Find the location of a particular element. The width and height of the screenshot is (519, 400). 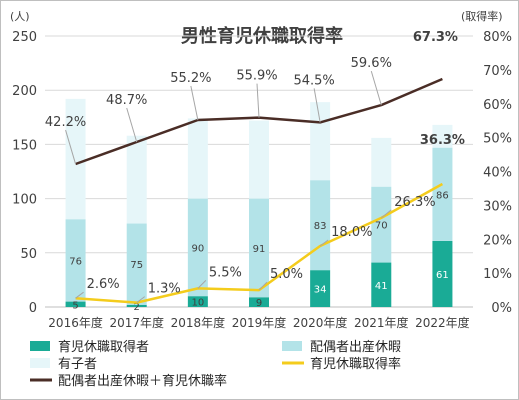

bar-value-label: 5 is located at coordinates (75, 305).